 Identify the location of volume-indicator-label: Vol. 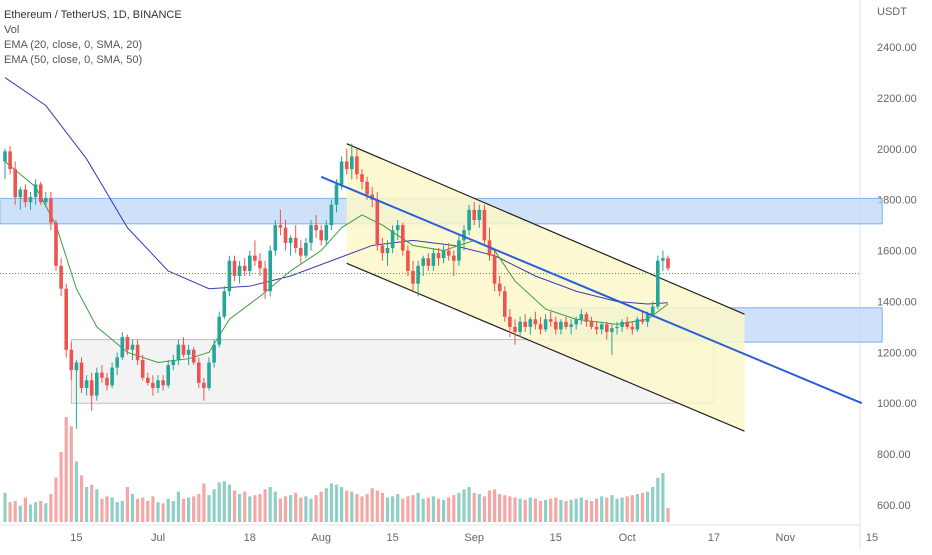
(12, 30).